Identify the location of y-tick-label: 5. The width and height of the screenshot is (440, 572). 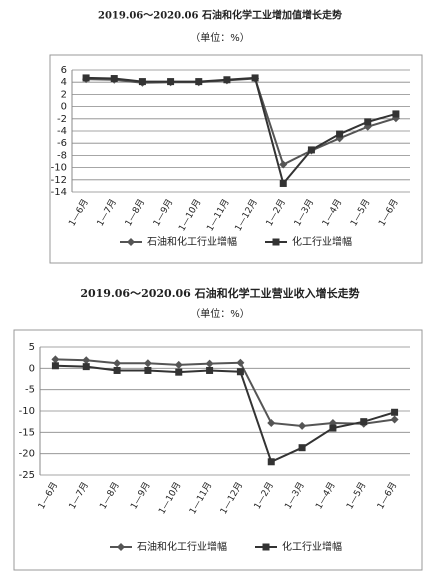
(32, 347).